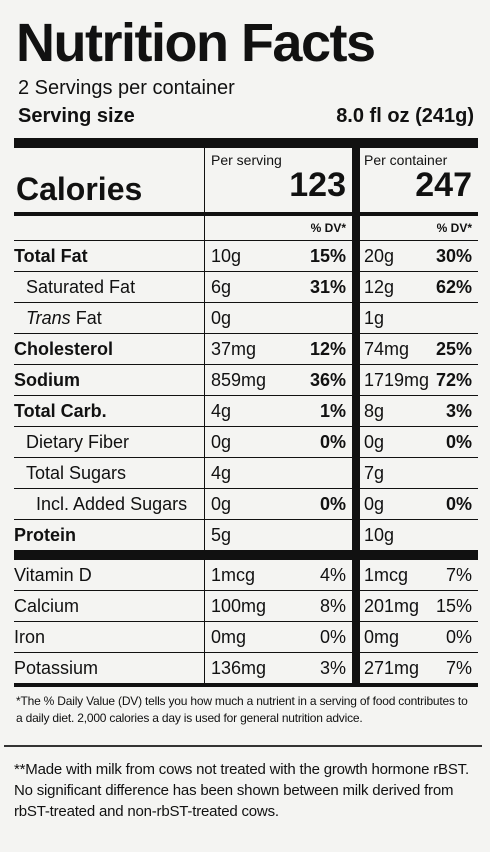 Image resolution: width=490 pixels, height=852 pixels. I want to click on dv-heading-row: % DV* % DV*, so click(246, 228).